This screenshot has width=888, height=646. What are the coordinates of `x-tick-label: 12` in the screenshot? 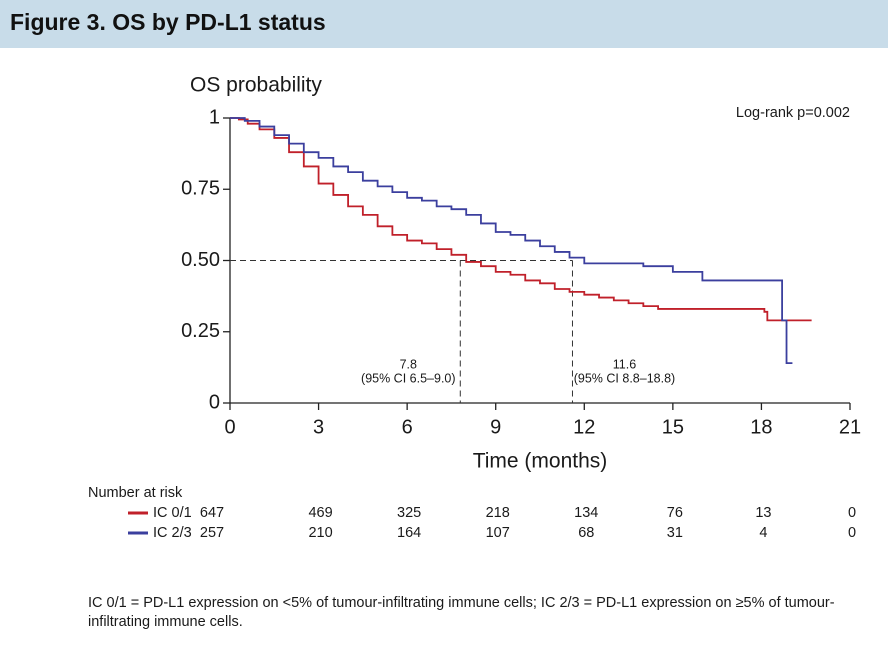 It's located at (584, 427).